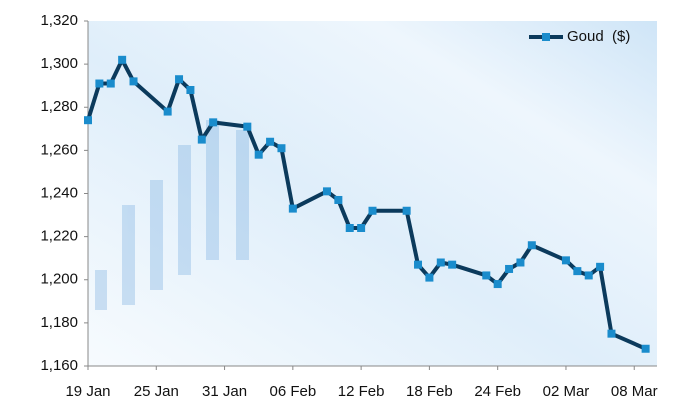  I want to click on legend-marker, so click(546, 37).